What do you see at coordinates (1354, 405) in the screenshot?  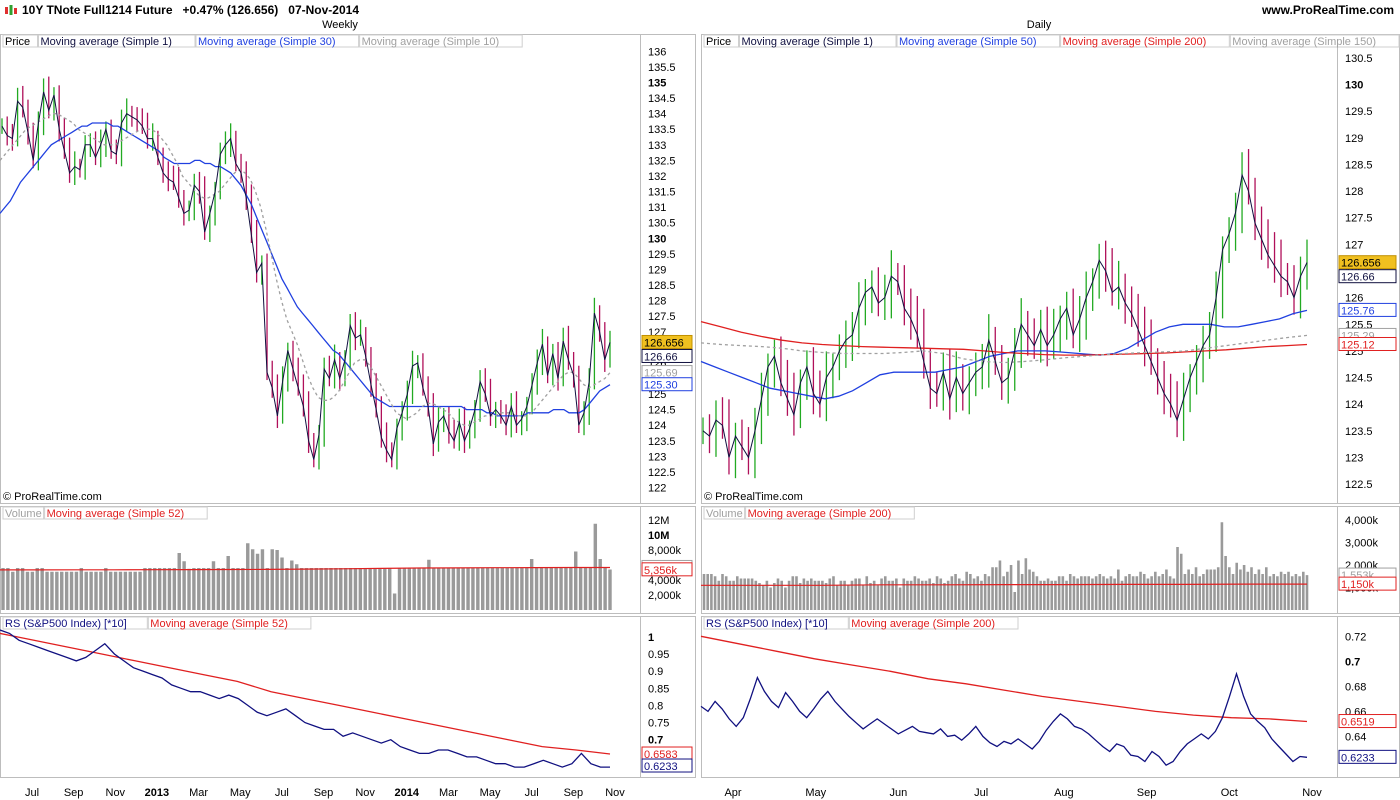 I see `daily-price-y-tick: 124` at bounding box center [1354, 405].